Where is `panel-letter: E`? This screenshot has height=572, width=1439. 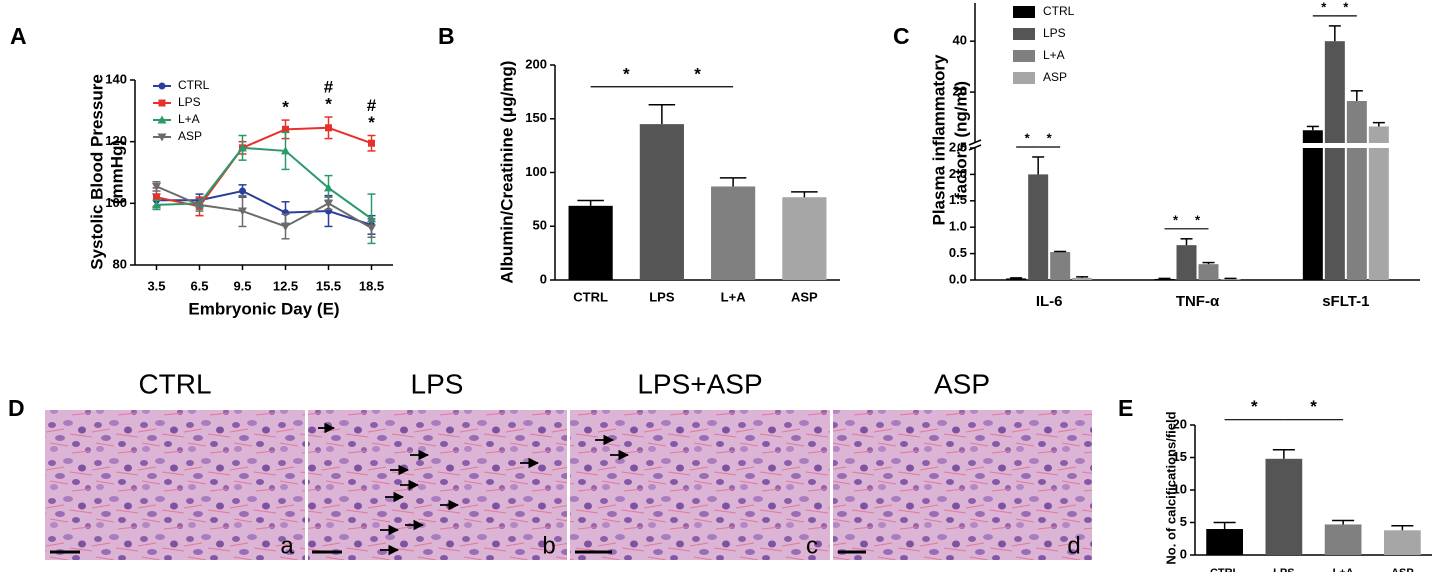 panel-letter: E is located at coordinates (1125, 408).